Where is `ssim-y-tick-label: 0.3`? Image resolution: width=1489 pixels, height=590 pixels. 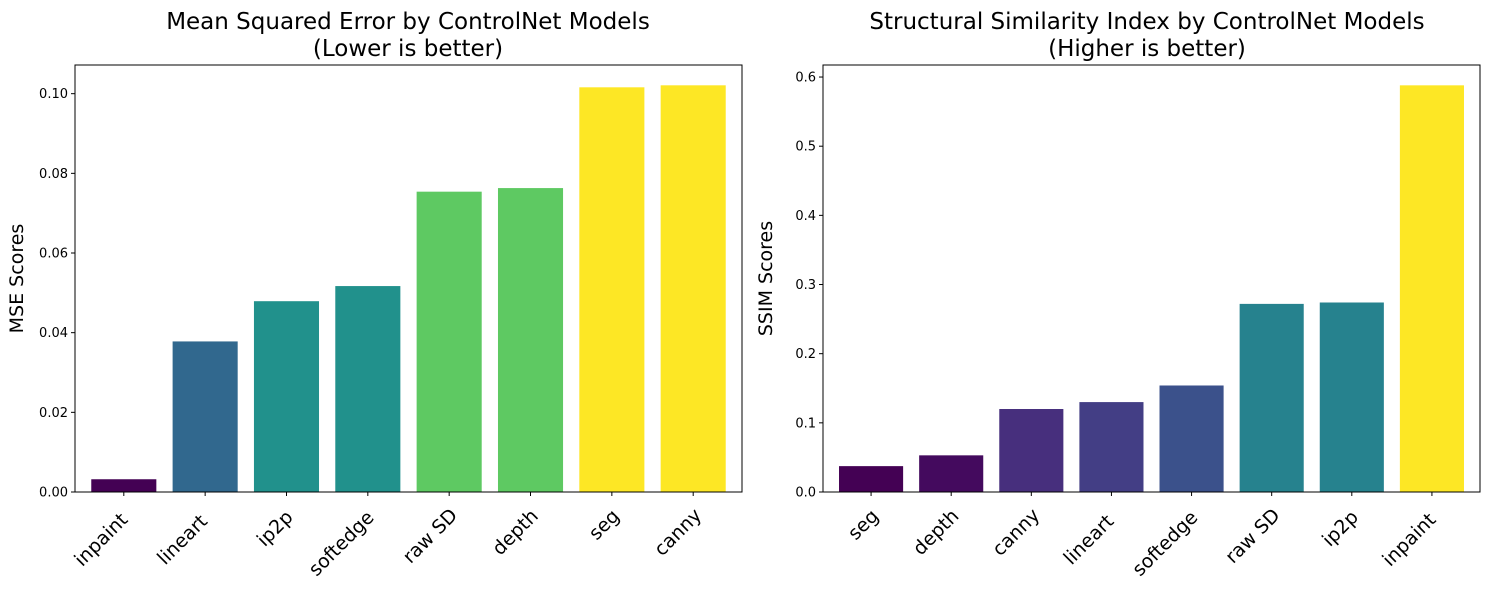
ssim-y-tick-label: 0.3 is located at coordinates (805, 285).